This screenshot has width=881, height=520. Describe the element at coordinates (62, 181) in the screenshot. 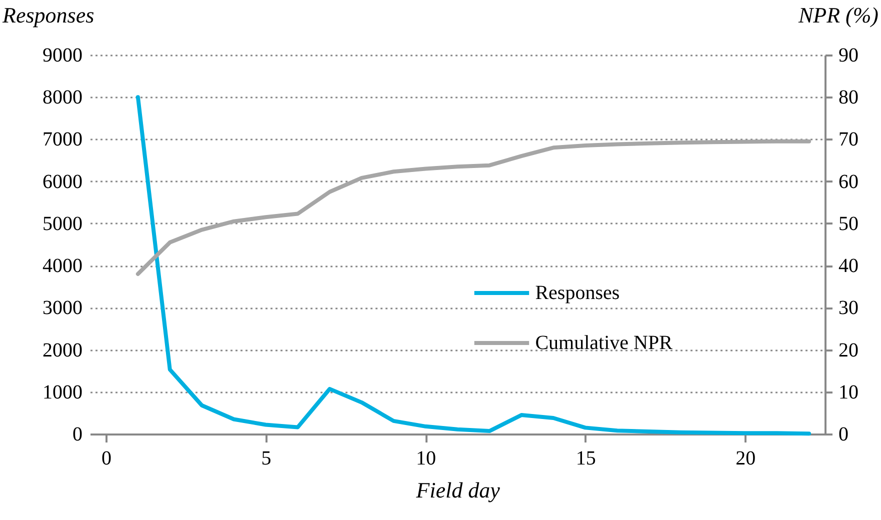

I see `y-tick-label: 6000` at that location.